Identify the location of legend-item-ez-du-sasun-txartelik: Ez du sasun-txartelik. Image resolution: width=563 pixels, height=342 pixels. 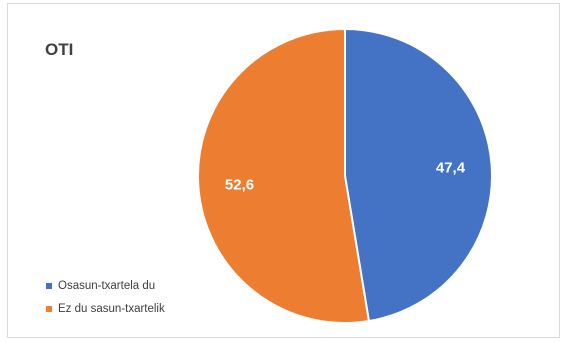
(105, 308).